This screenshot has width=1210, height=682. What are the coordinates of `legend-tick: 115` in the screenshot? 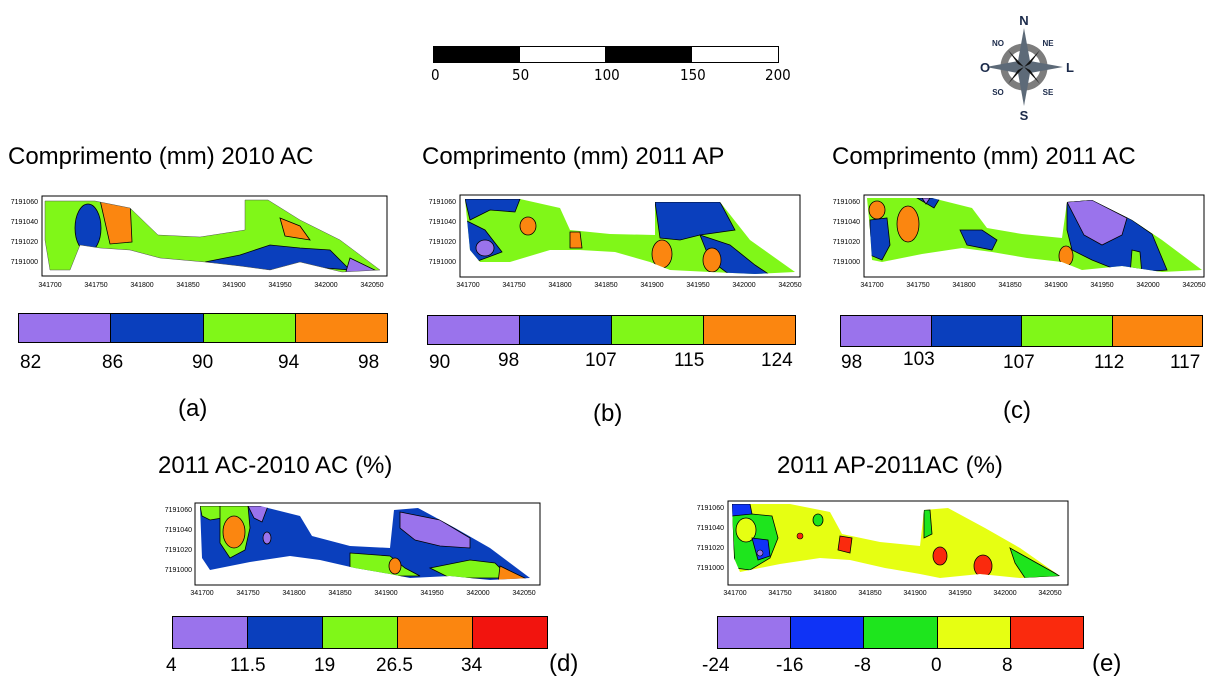 It's located at (689, 360).